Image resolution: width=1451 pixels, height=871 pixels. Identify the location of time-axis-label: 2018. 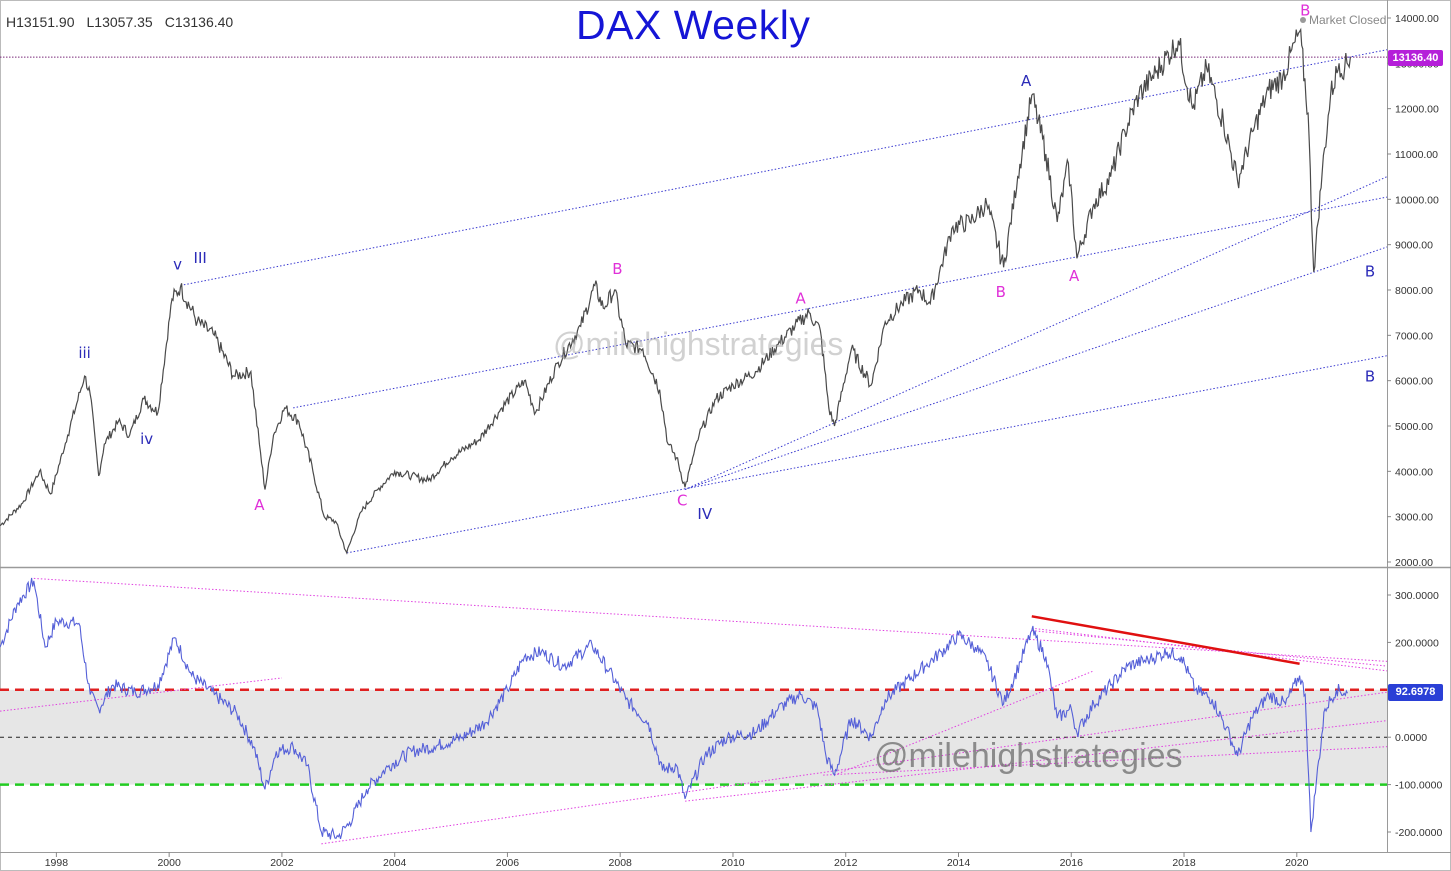
(1184, 863).